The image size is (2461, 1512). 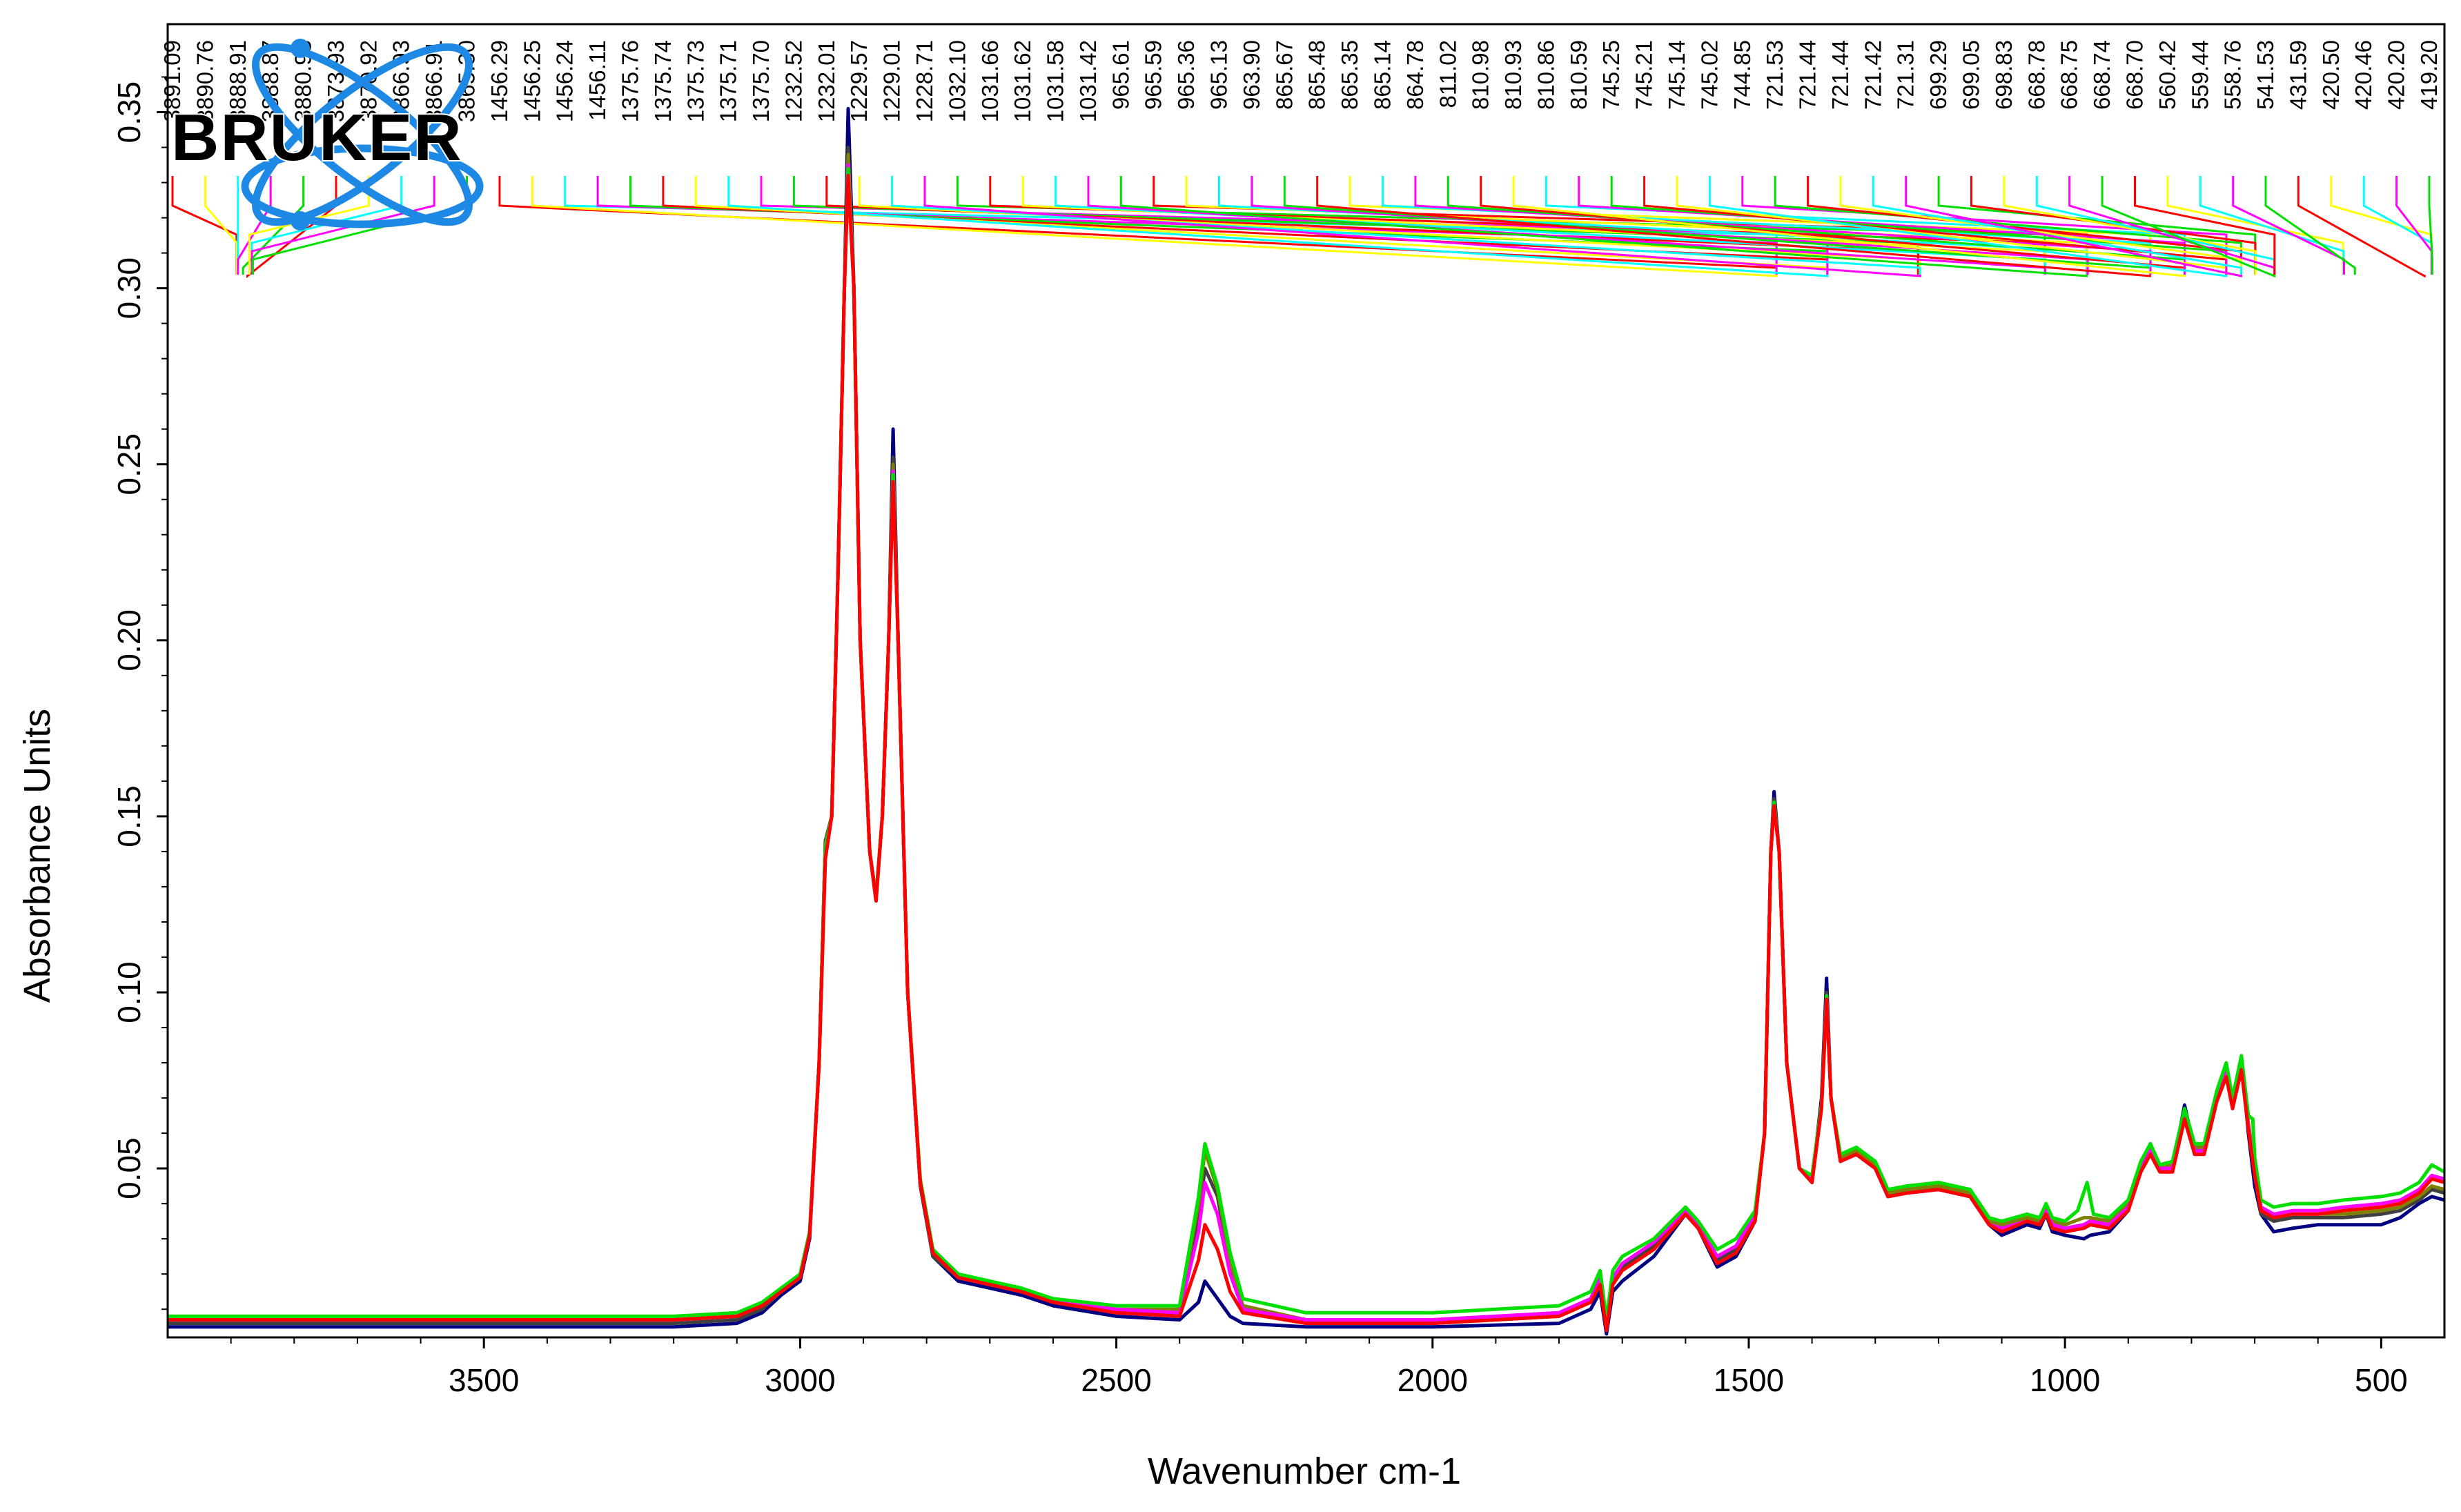 What do you see at coordinates (1317, 75) in the screenshot?
I see `peak-label: 865.48` at bounding box center [1317, 75].